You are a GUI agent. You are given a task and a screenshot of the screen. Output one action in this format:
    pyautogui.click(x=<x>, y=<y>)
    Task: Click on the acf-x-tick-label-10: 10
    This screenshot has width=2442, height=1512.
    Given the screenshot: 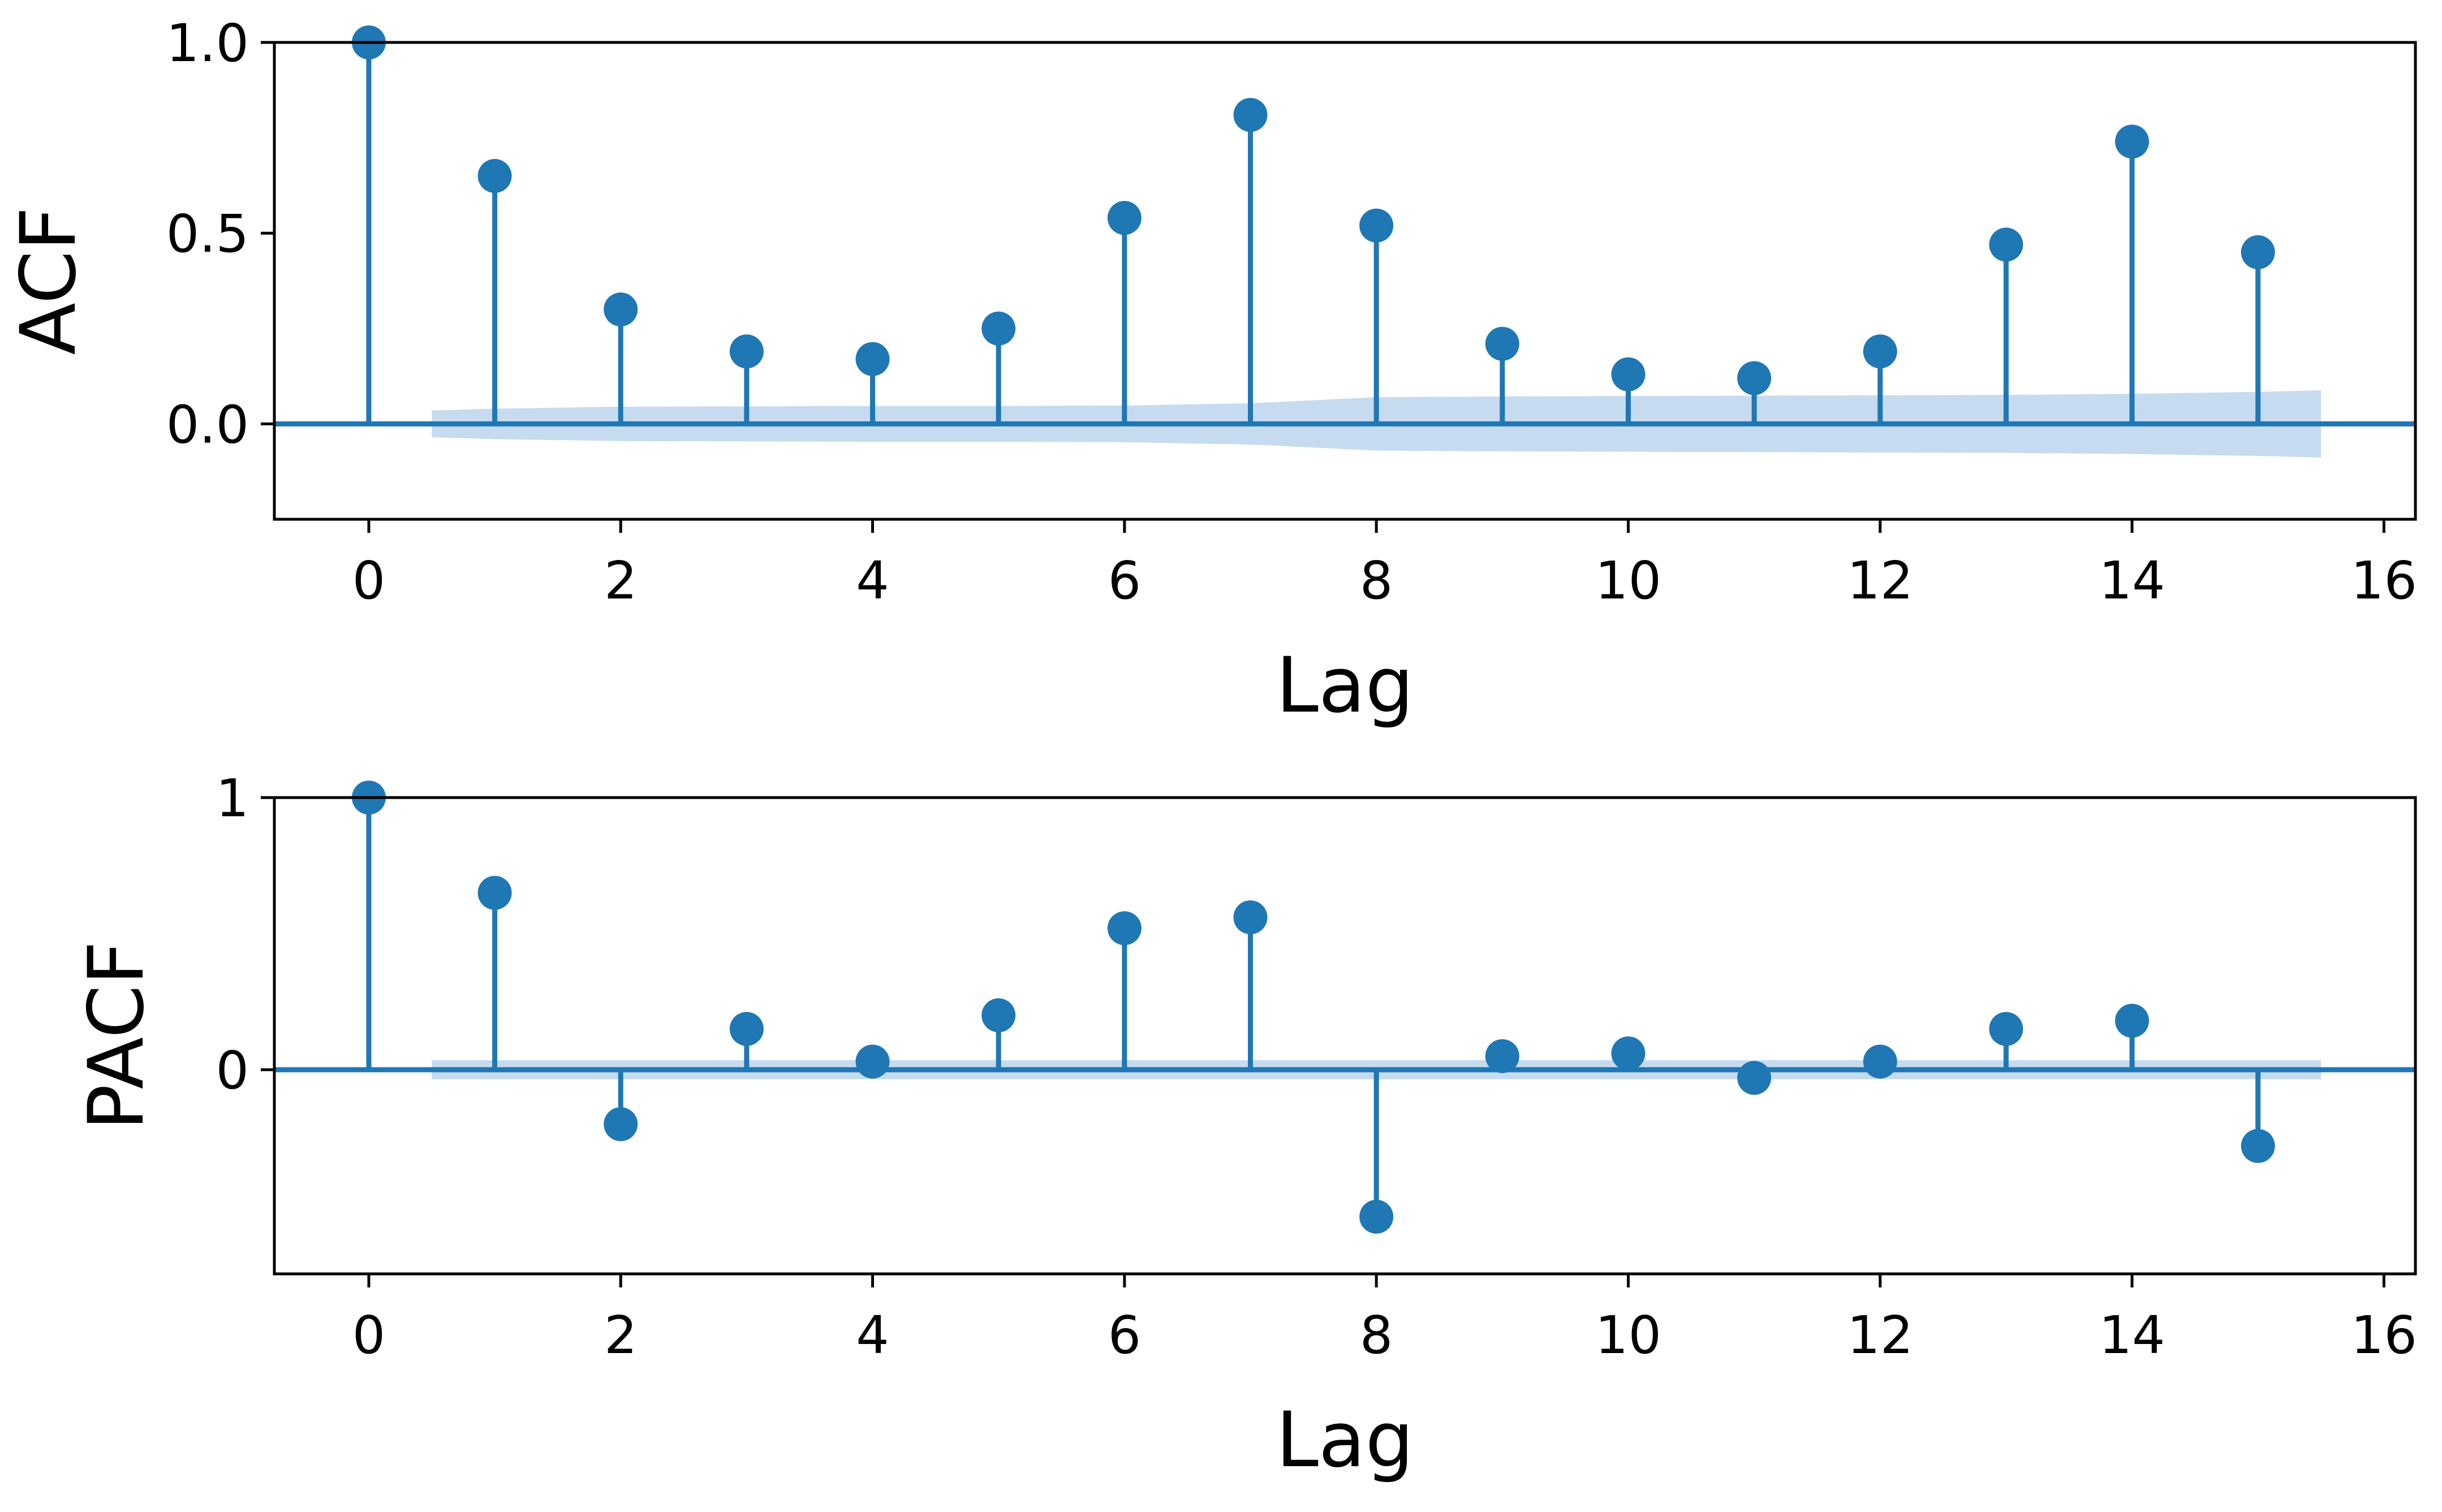 What is the action you would take?
    pyautogui.click(x=1628, y=580)
    